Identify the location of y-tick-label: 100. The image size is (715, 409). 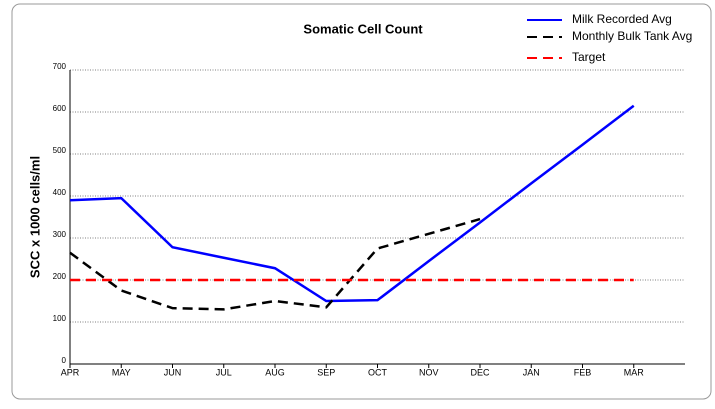
(60, 318).